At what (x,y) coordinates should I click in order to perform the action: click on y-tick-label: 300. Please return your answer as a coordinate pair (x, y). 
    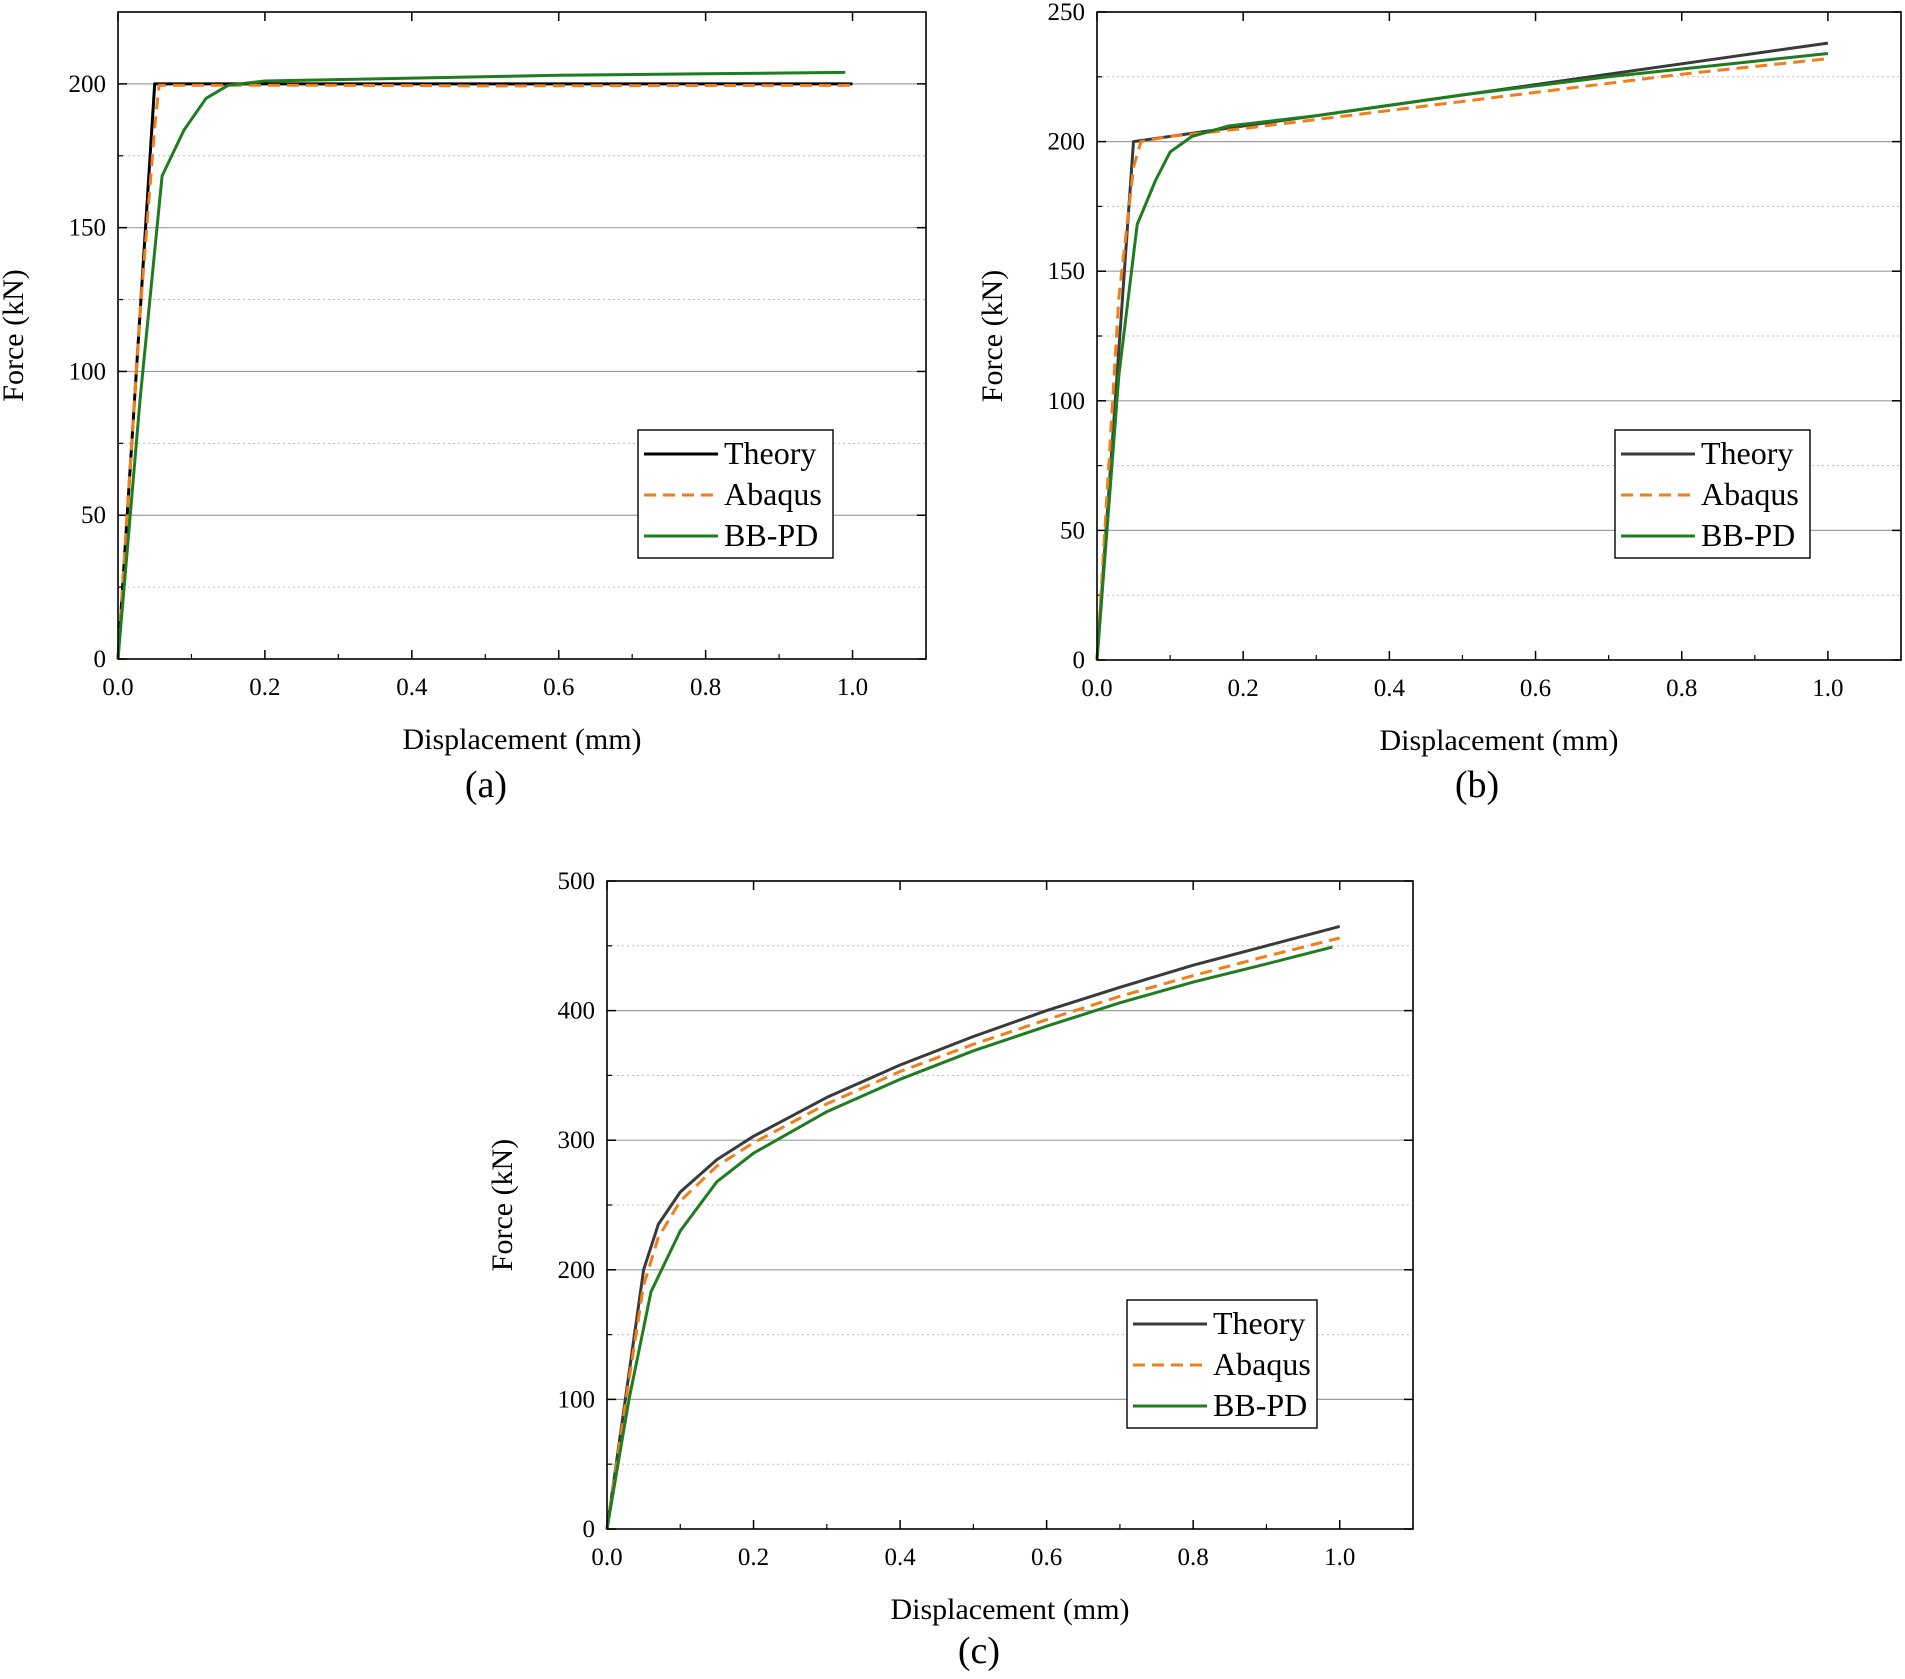
    Looking at the image, I should click on (577, 1140).